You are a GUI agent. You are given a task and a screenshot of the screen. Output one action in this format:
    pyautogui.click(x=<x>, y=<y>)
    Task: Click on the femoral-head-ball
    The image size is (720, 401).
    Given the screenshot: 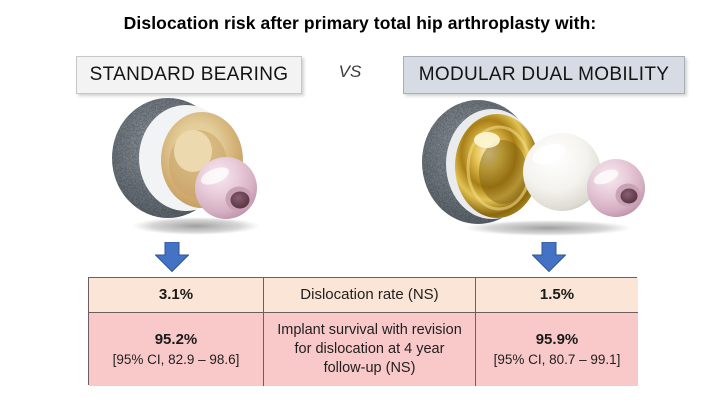 What is the action you would take?
    pyautogui.click(x=226, y=188)
    